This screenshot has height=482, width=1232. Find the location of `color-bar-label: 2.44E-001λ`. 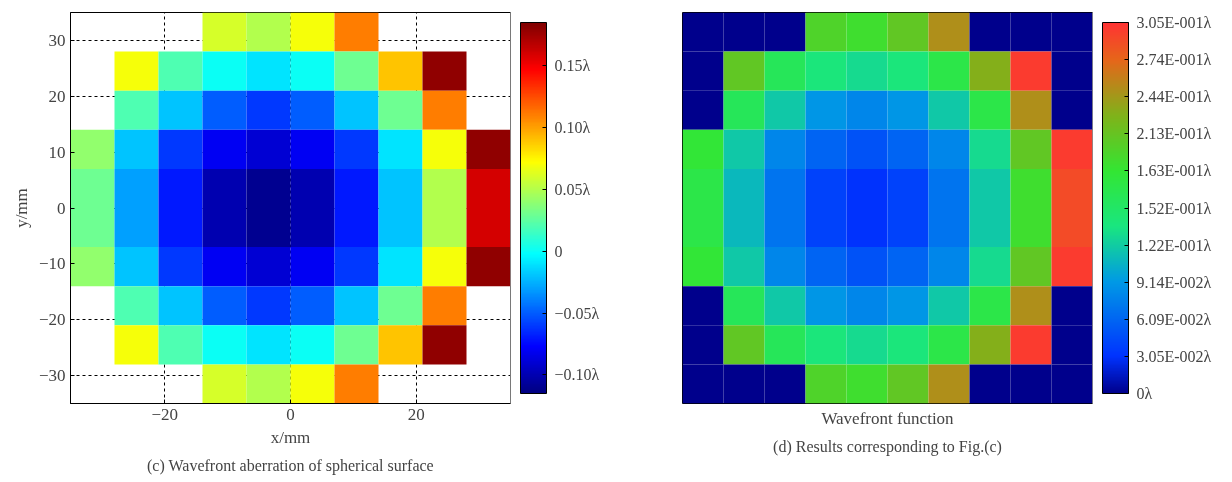

color-bar-label: 2.44E-001λ is located at coordinates (1174, 97).